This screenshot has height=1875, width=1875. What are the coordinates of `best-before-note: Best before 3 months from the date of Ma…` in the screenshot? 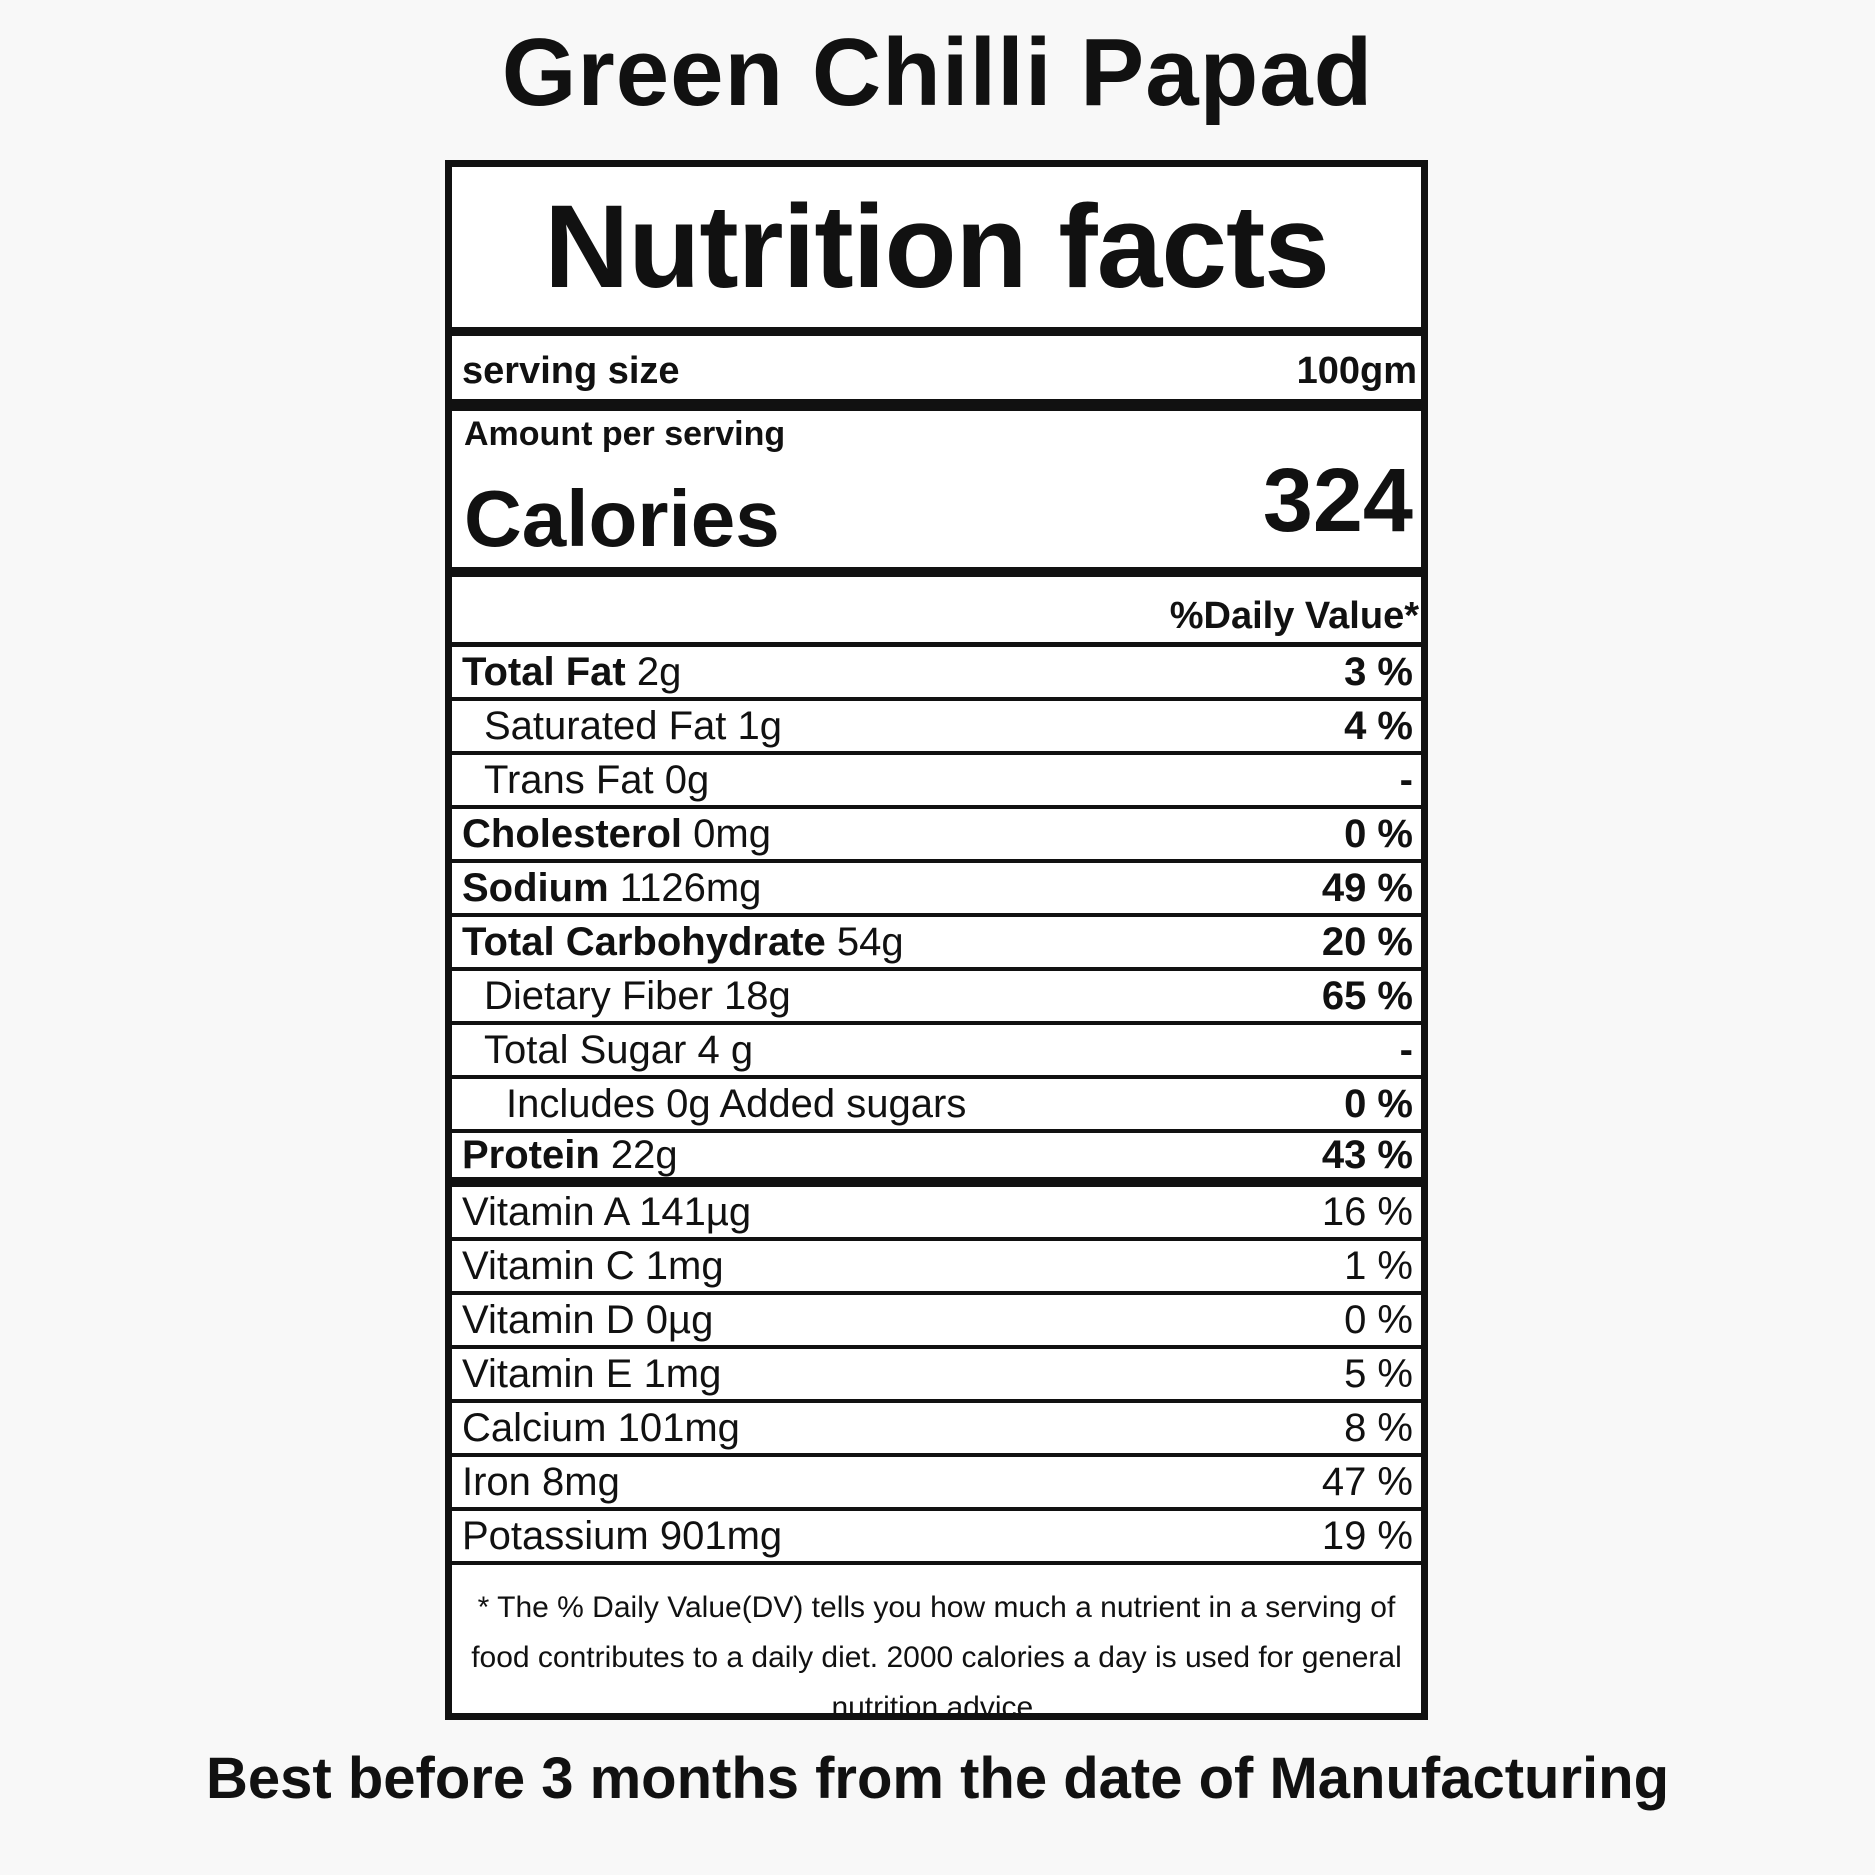 It's located at (937, 1778).